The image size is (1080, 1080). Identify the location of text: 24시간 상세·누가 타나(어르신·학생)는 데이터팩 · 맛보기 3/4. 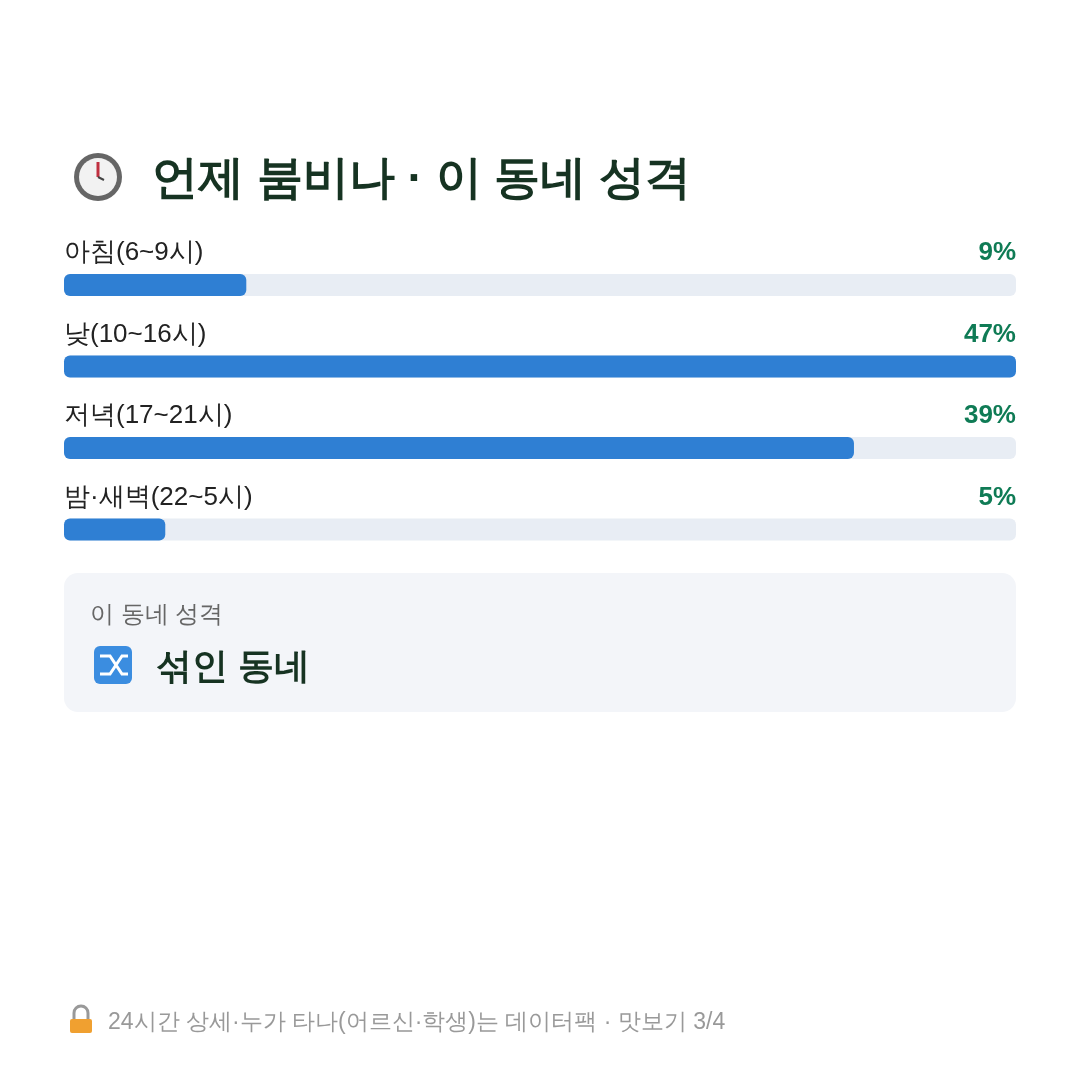
(417, 1021).